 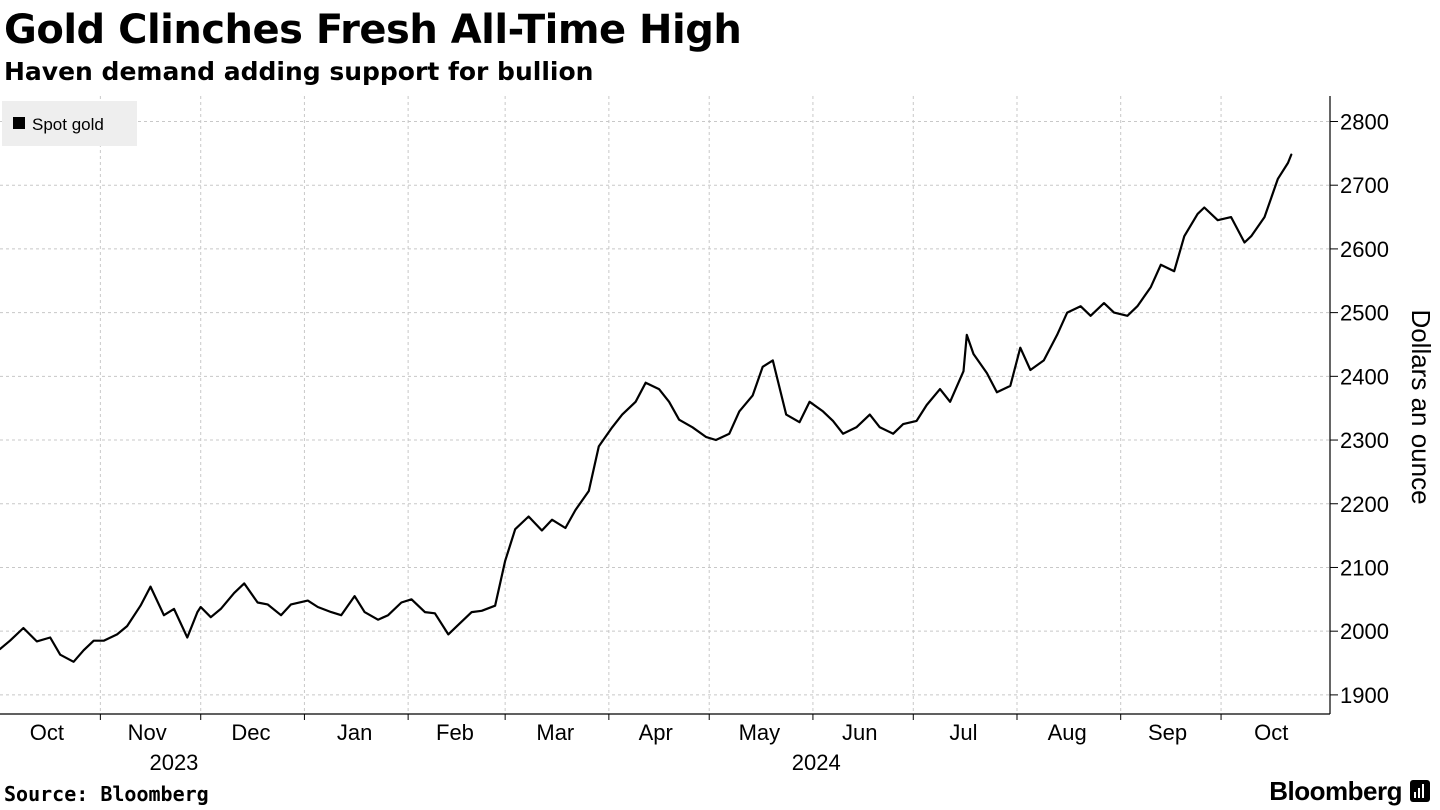 I want to click on y-tick-label: 2500, so click(x=1364, y=313).